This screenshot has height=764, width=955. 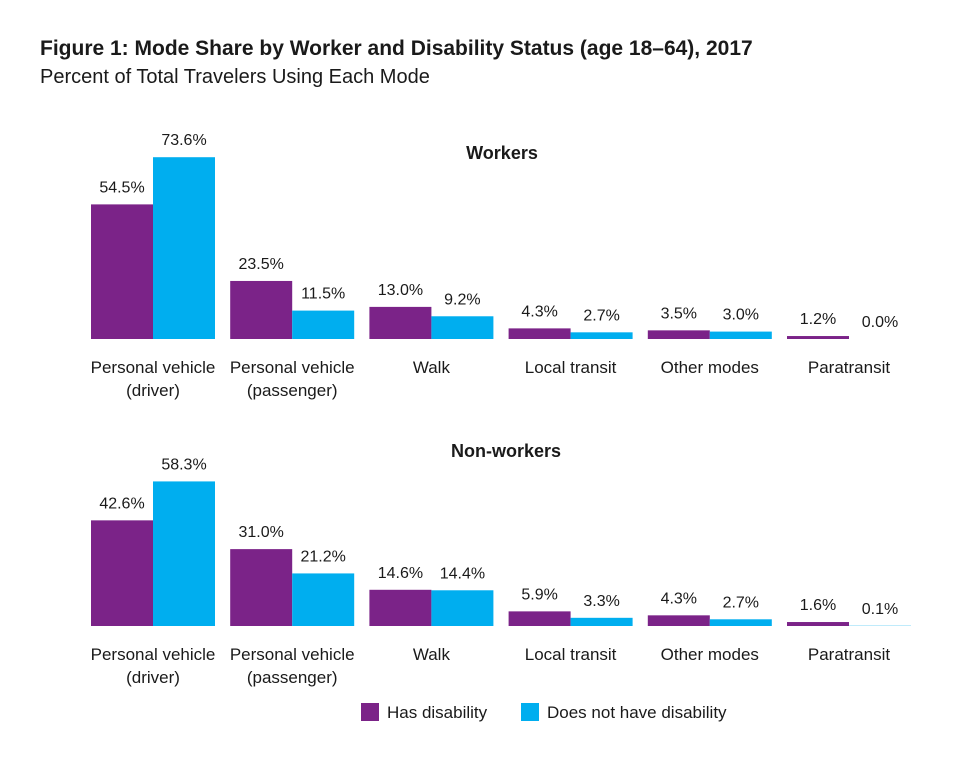 I want to click on data-label: 1.2%, so click(x=818, y=319).